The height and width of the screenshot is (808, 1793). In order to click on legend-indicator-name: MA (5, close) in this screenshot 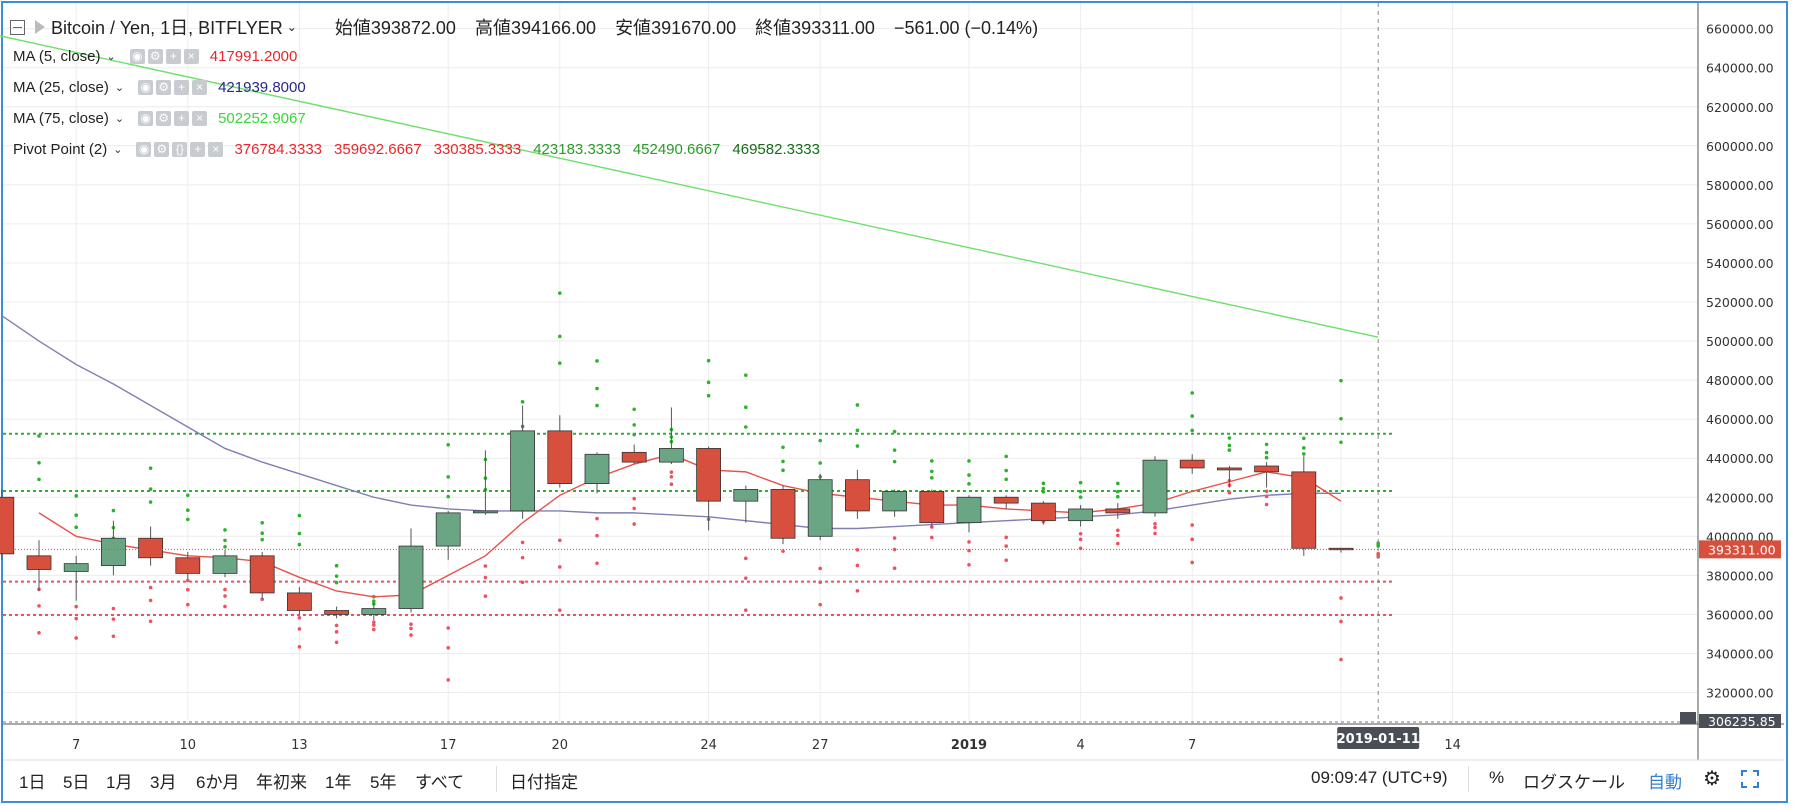, I will do `click(57, 56)`.